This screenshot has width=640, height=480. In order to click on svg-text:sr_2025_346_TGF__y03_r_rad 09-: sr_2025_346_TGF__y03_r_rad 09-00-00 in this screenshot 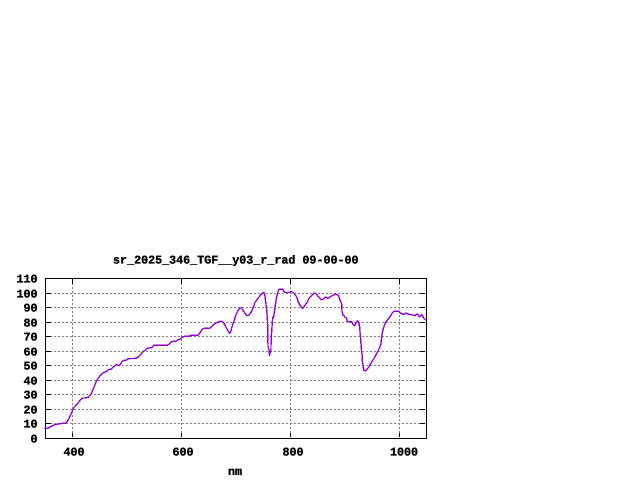, I will do `click(235, 260)`.